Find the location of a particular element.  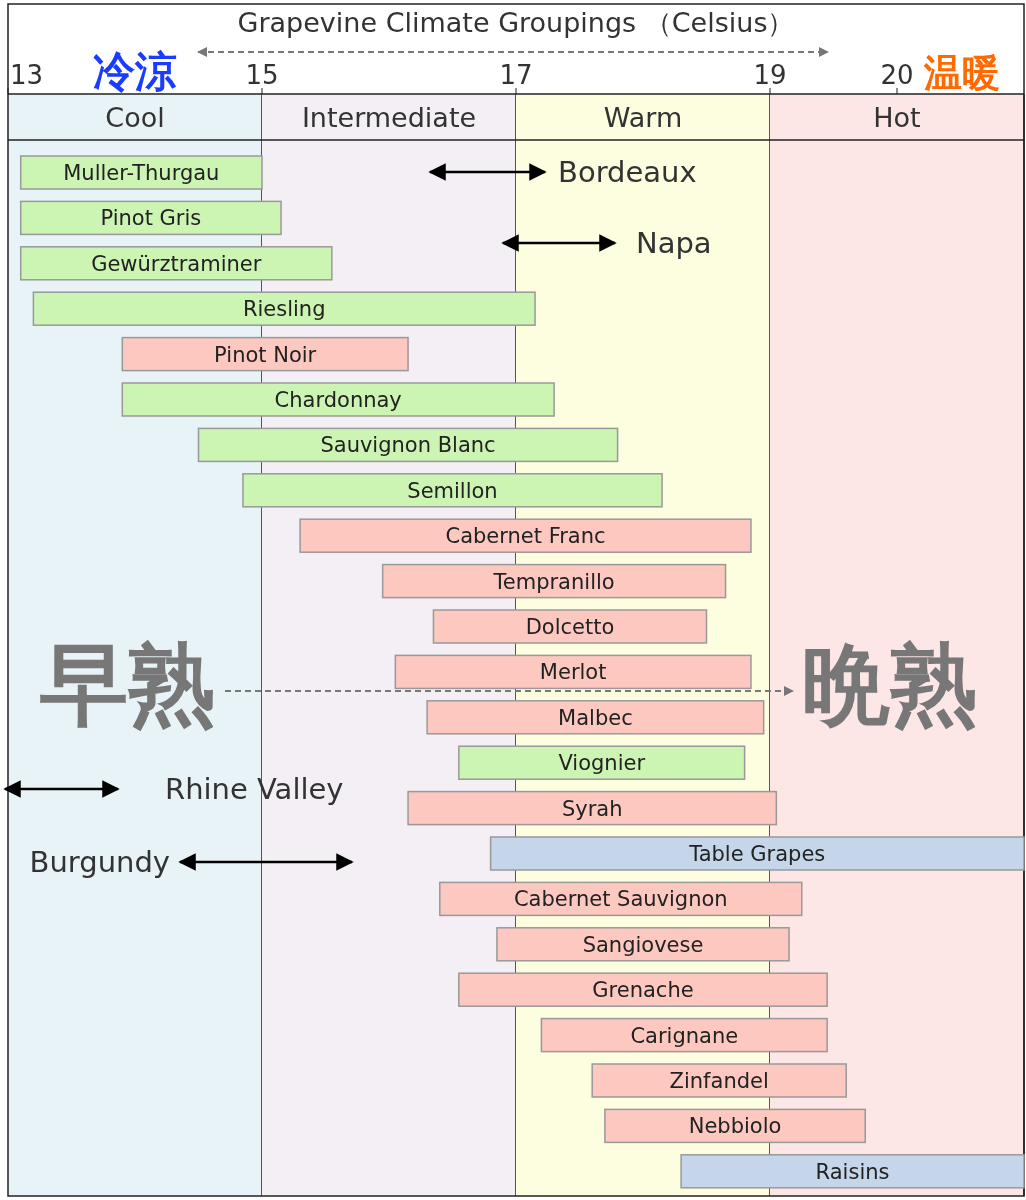

y-tick-label: Gewürztraminer is located at coordinates (176, 263).